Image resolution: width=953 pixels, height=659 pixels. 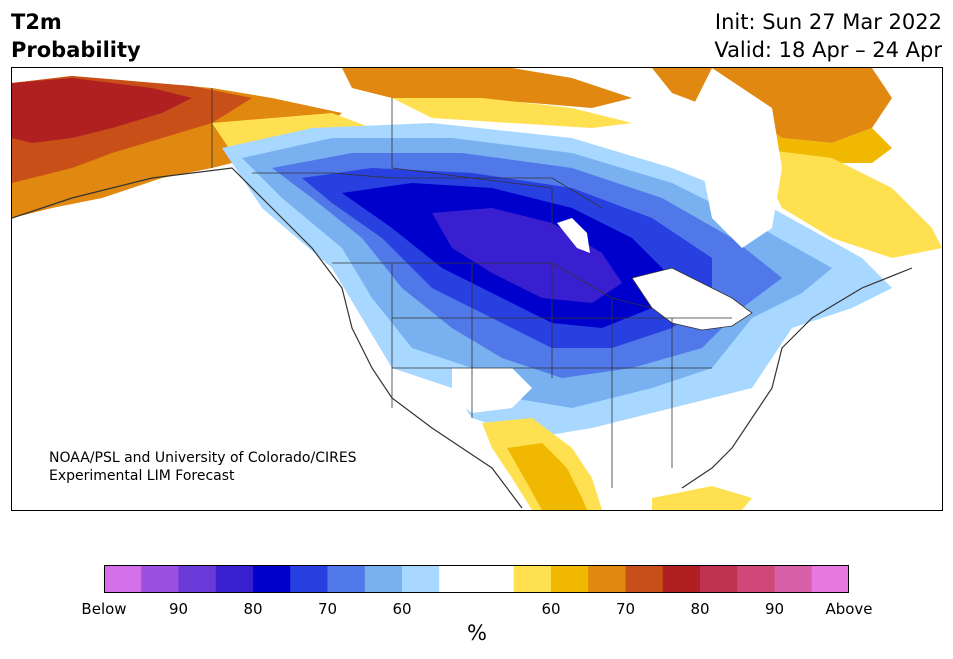 What do you see at coordinates (702, 498) in the screenshot?
I see `cuba-yellow` at bounding box center [702, 498].